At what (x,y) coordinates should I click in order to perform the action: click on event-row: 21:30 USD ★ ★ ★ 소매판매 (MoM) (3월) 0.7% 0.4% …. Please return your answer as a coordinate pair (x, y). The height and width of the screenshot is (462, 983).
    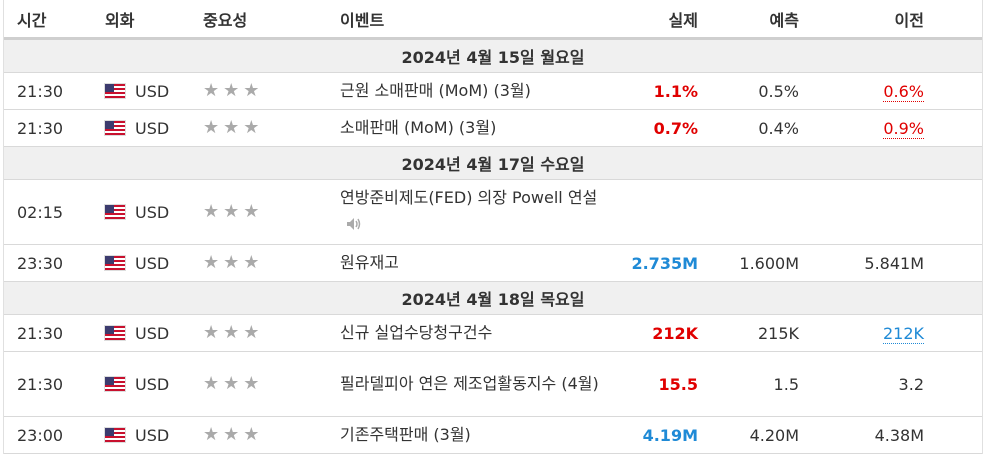
    Looking at the image, I should click on (493, 128).